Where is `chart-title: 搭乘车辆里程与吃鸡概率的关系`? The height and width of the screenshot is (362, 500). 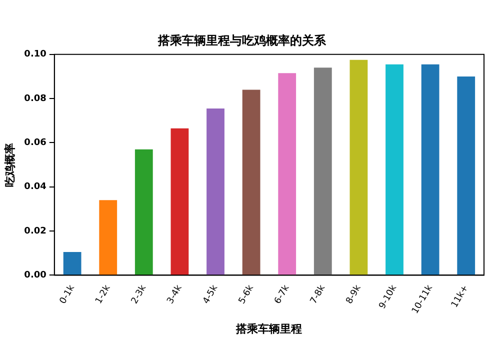 chart-title: 搭乘车辆里程与吃鸡概率的关系 is located at coordinates (242, 40).